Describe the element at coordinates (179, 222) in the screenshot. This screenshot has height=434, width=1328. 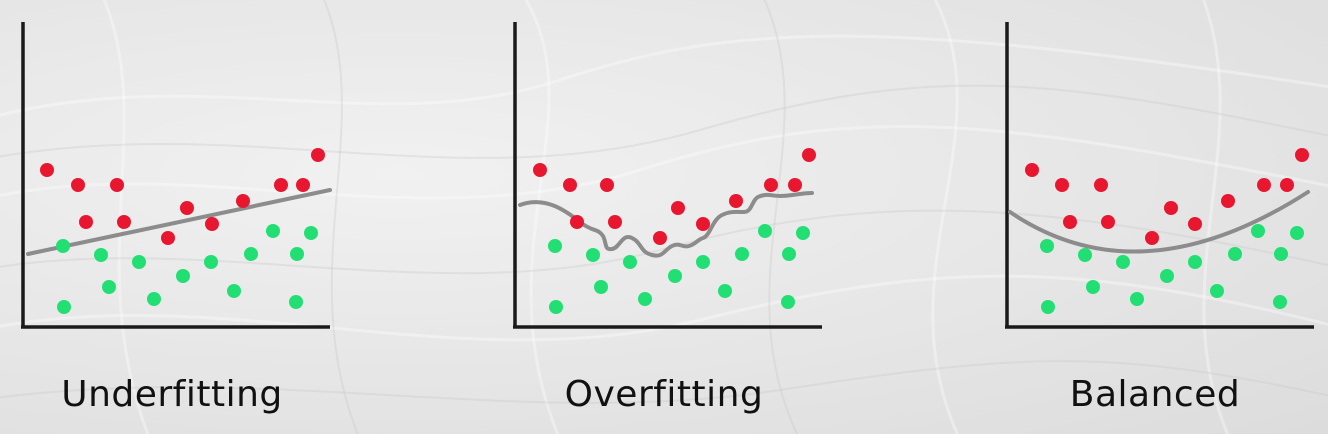
I see `fit-curve-linear` at that location.